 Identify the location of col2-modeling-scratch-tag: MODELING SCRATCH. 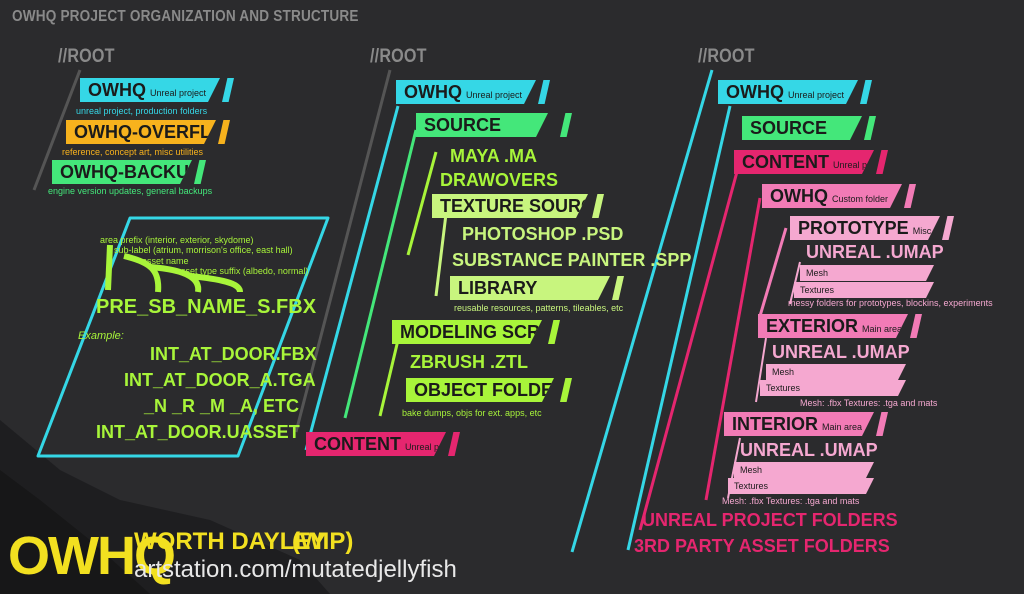
(467, 332).